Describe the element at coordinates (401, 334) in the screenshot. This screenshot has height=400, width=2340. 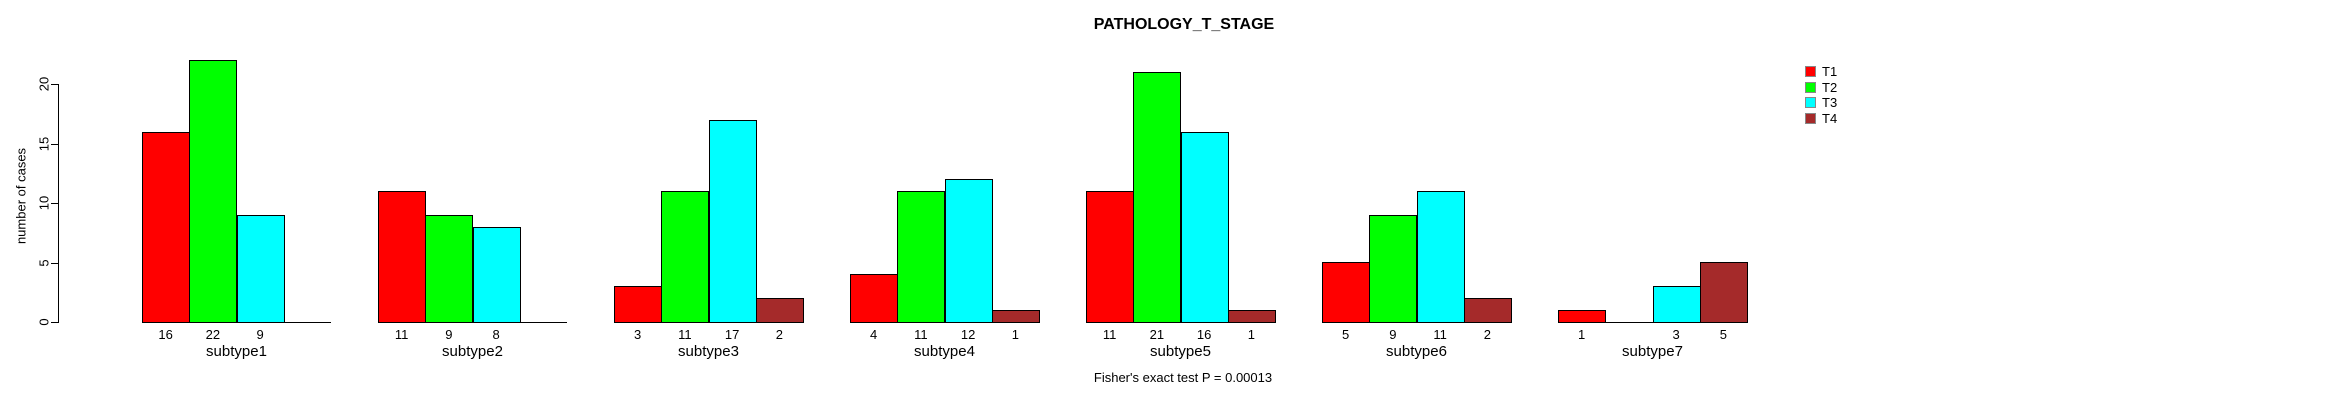
I see `bar-value-subtype2-T1: 11` at that location.